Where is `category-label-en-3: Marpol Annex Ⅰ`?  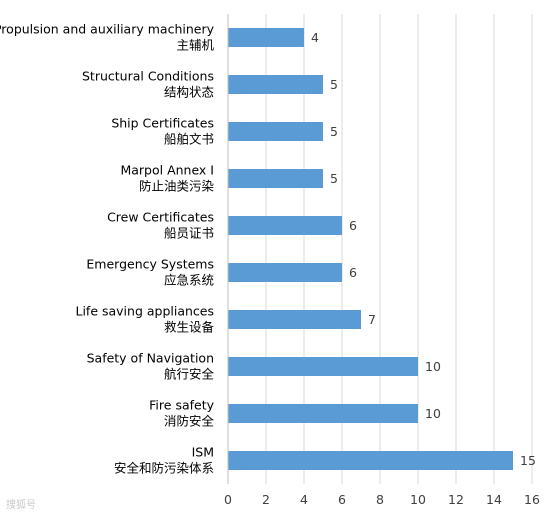
category-label-en-3: Marpol Annex Ⅰ is located at coordinates (167, 170).